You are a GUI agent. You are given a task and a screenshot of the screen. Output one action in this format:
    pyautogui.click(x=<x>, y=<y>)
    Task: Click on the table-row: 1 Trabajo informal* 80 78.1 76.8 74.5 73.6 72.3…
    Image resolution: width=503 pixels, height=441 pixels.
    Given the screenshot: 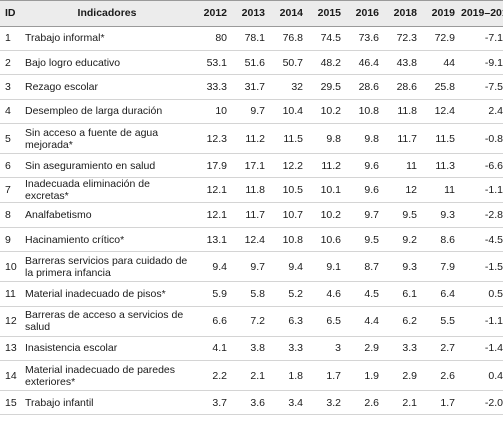 What is the action you would take?
    pyautogui.click(x=251, y=38)
    